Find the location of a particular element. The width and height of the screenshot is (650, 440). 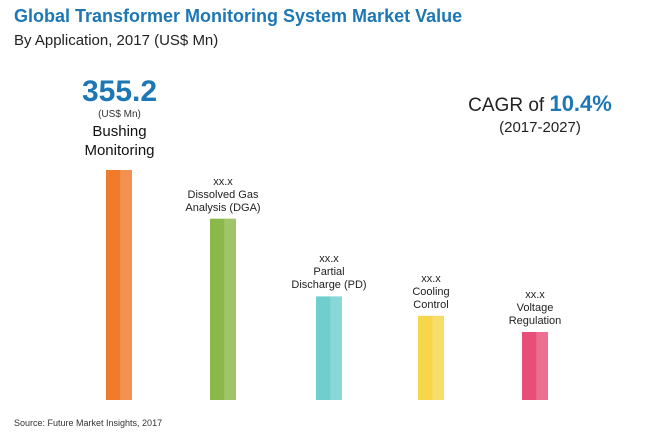

bar-label-line: Partial is located at coordinates (329, 272).